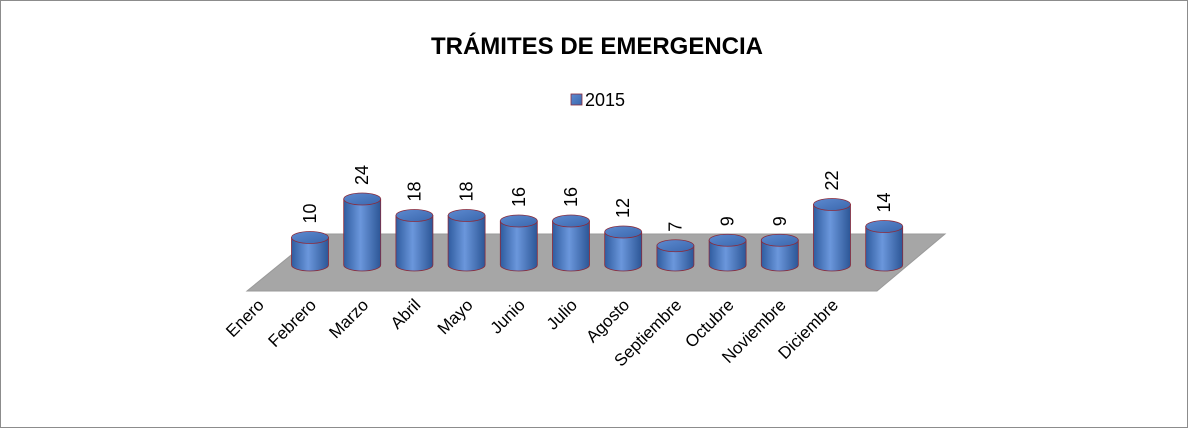 The image size is (1188, 428). What do you see at coordinates (675, 227) in the screenshot?
I see `data-label: 7` at bounding box center [675, 227].